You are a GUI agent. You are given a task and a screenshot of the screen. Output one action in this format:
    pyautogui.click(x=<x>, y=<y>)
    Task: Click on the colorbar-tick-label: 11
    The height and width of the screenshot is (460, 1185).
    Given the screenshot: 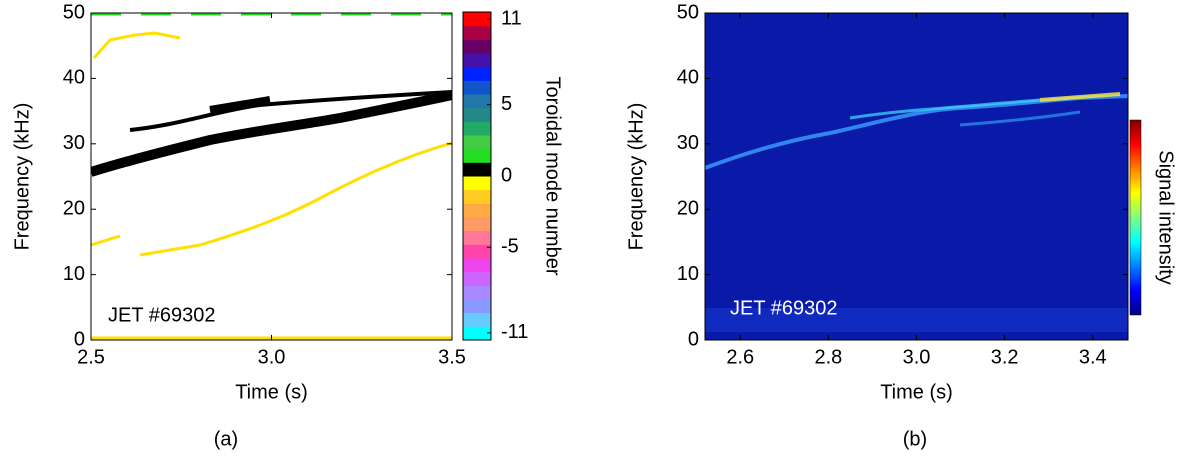 What is the action you would take?
    pyautogui.click(x=511, y=18)
    